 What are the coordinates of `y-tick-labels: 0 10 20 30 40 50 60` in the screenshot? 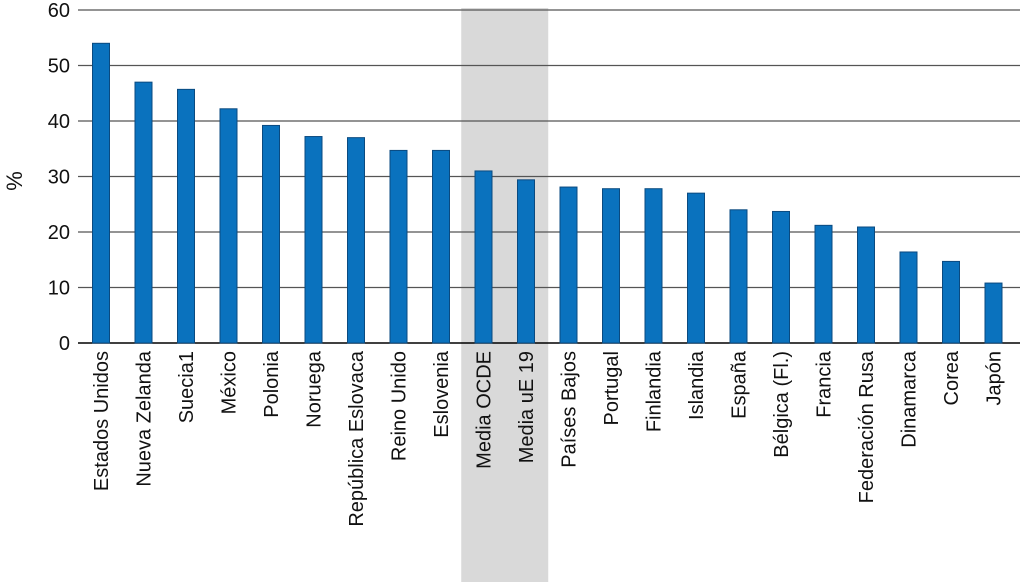 It's located at (59, 177).